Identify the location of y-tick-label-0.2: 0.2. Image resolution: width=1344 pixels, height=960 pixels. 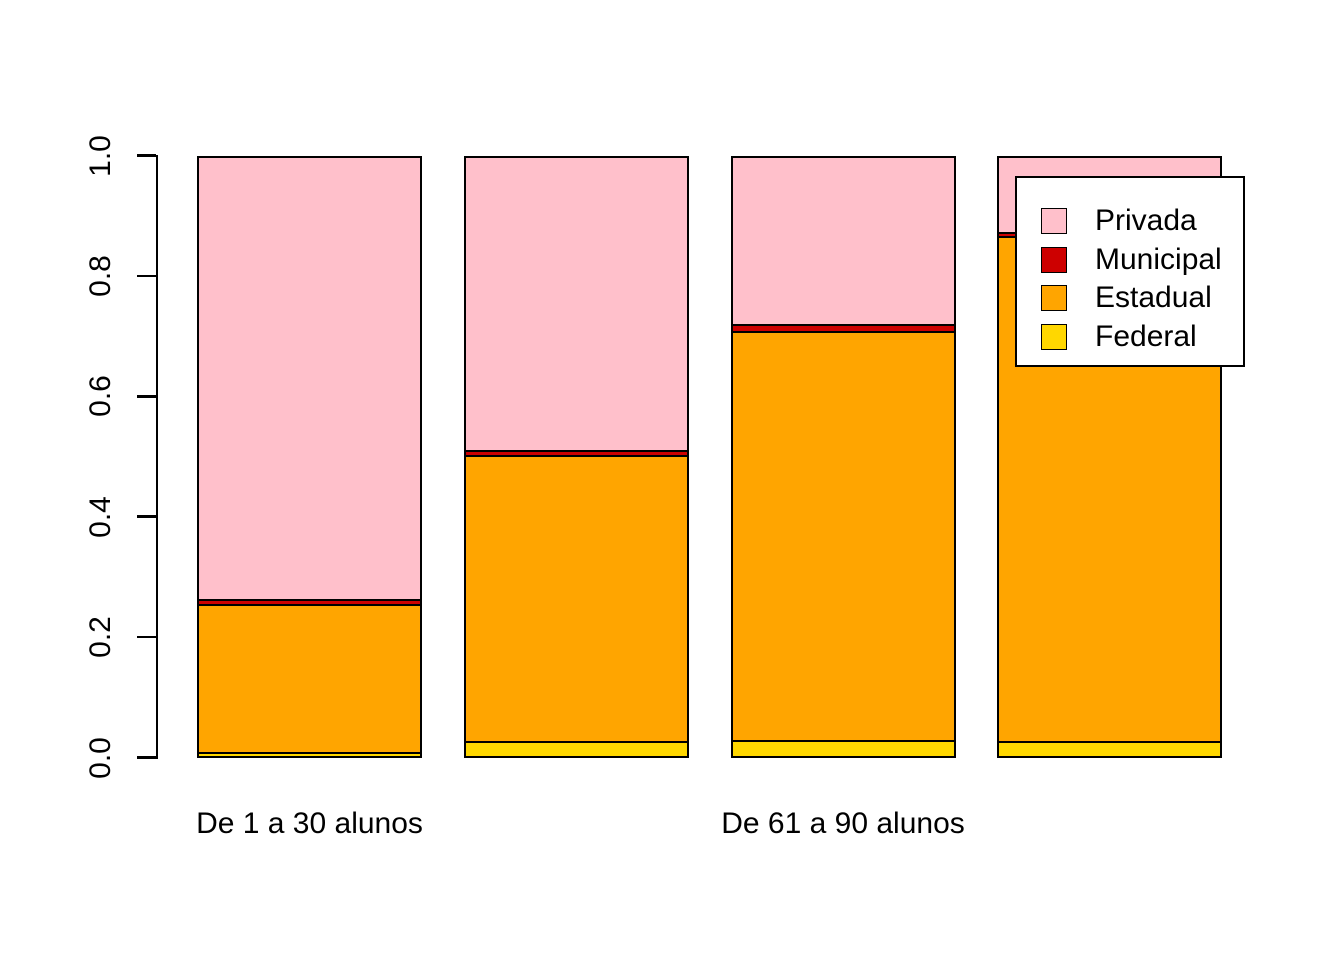
(100, 637).